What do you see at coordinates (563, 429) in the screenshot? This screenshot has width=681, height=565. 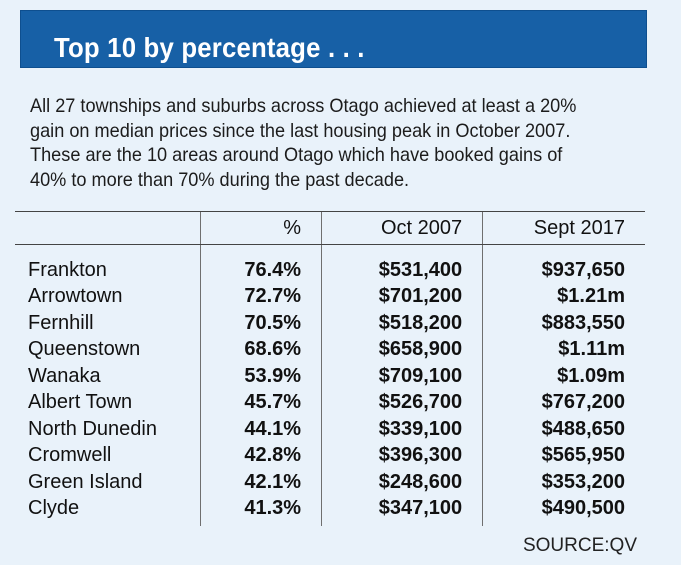 I see `sept-2017-price: $488,650` at bounding box center [563, 429].